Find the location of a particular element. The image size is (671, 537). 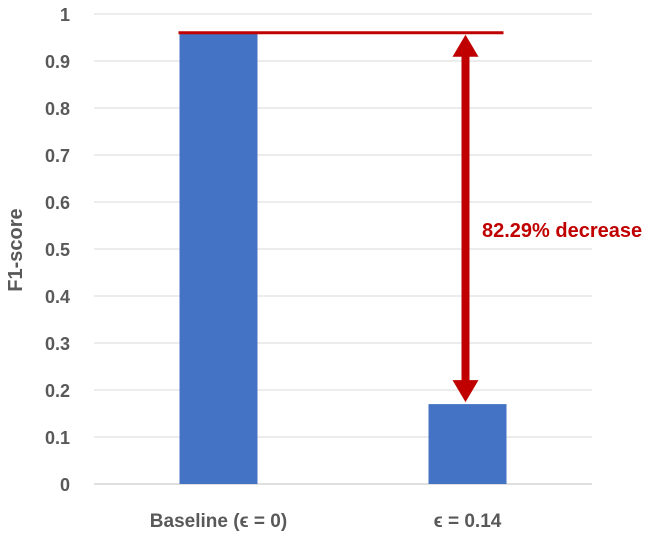

y-tick-label: 0.3 is located at coordinates (57, 344).